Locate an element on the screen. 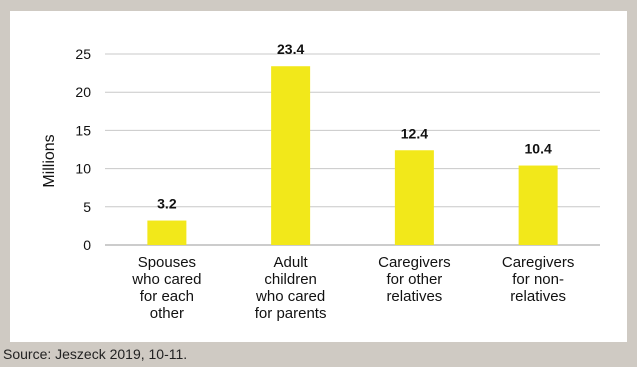 This screenshot has height=367, width=637. x-tick-label: Adult children who cared for parents is located at coordinates (291, 288).